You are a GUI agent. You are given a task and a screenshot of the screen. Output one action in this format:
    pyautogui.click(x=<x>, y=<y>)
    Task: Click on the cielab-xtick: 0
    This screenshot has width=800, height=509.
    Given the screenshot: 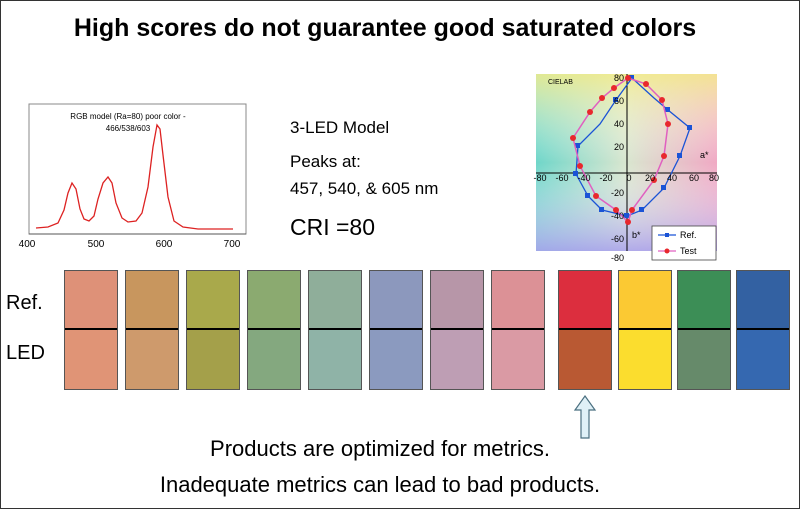 What is the action you would take?
    pyautogui.click(x=628, y=178)
    